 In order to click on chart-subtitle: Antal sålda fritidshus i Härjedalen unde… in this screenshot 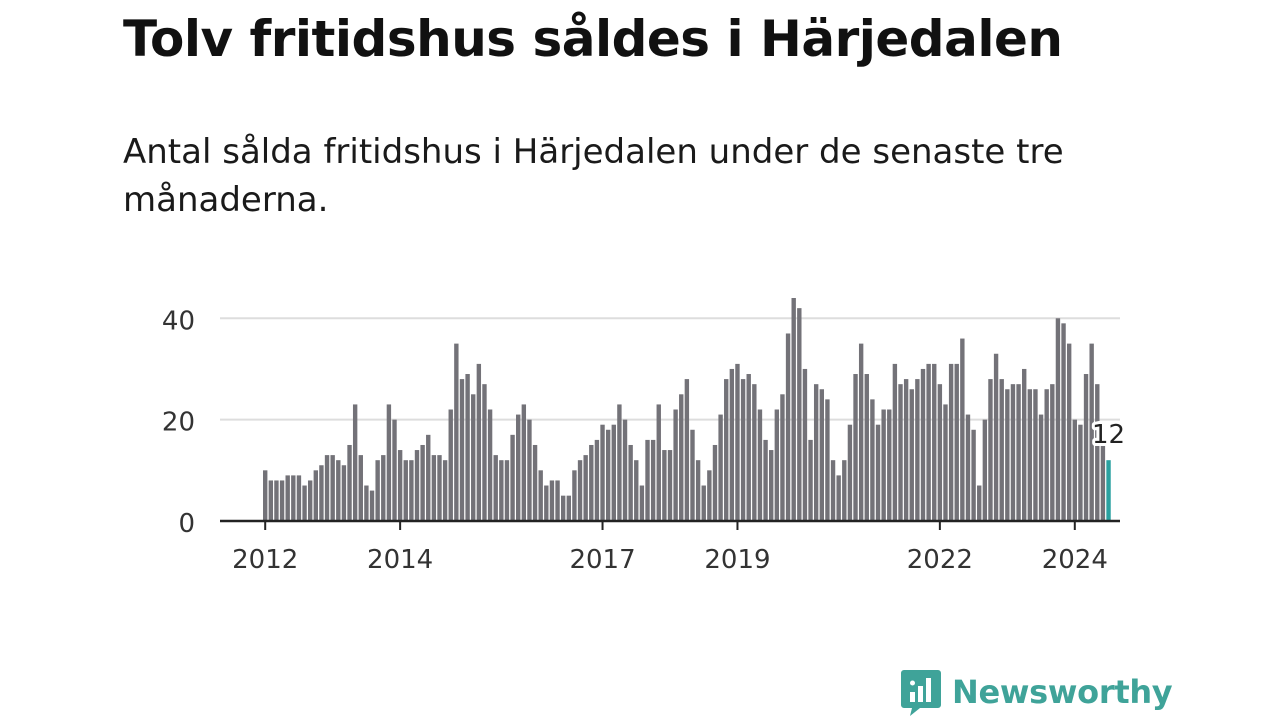, I will do `click(593, 176)`.